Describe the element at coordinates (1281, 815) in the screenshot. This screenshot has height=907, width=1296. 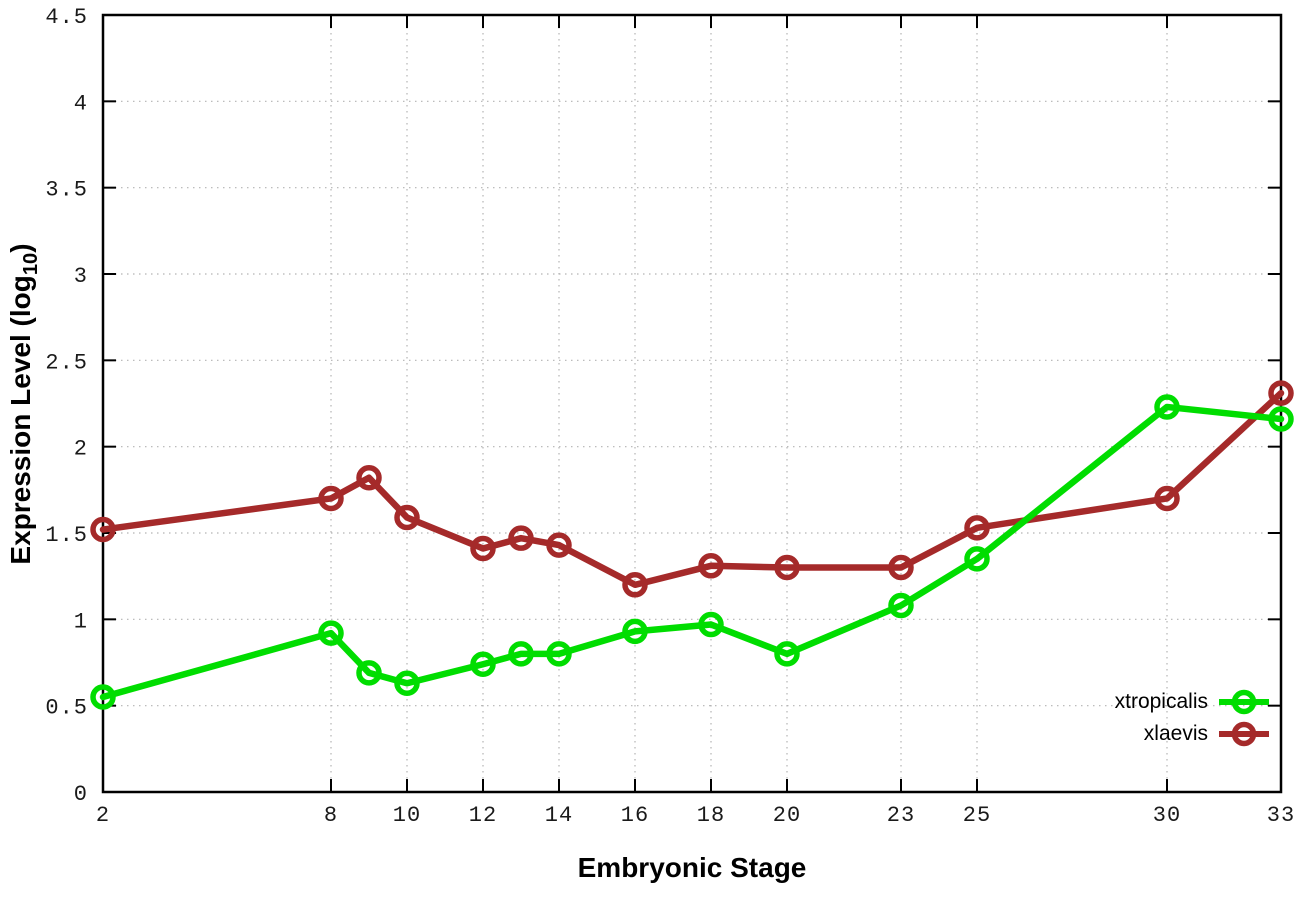
I see `x-tick-label: 33` at that location.